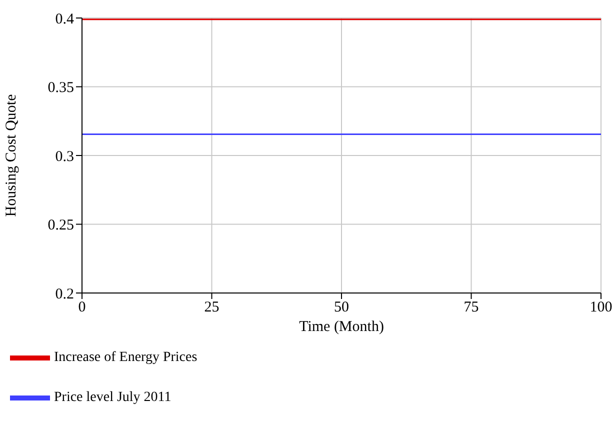 The image size is (615, 424). Describe the element at coordinates (61, 226) in the screenshot. I see `y-tick-label: 0.25` at that location.